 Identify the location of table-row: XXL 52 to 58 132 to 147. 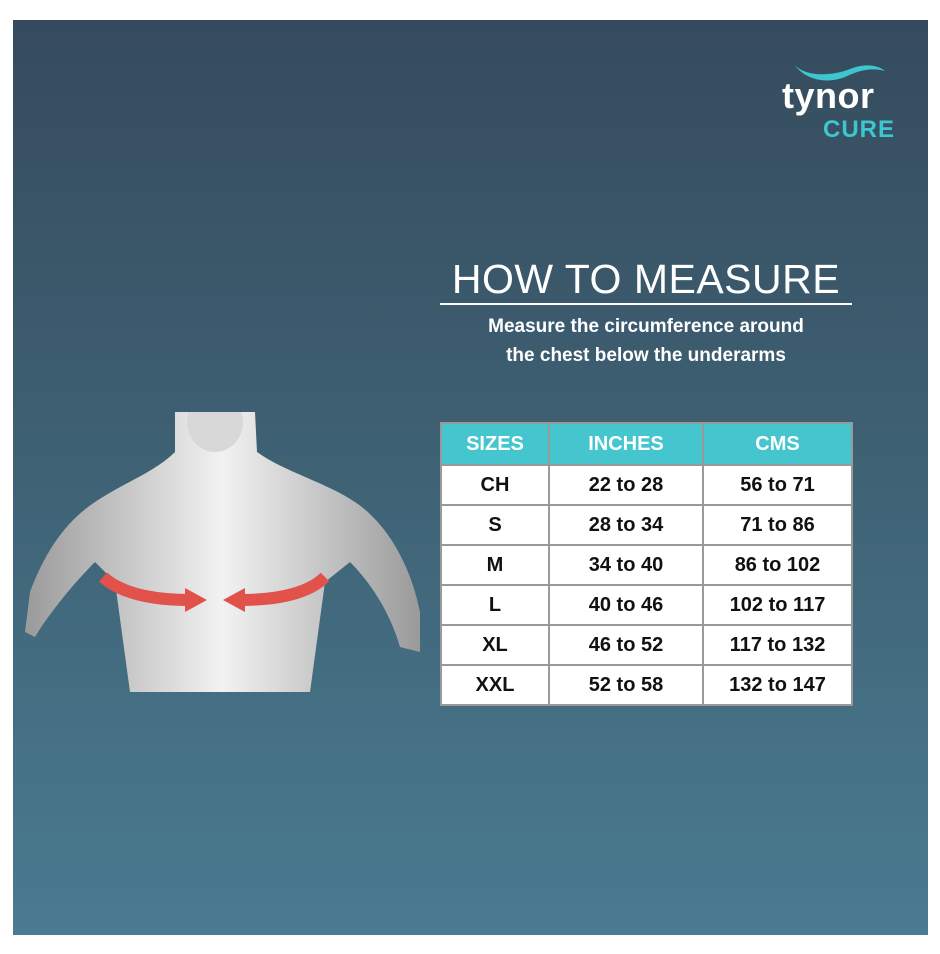
(646, 685).